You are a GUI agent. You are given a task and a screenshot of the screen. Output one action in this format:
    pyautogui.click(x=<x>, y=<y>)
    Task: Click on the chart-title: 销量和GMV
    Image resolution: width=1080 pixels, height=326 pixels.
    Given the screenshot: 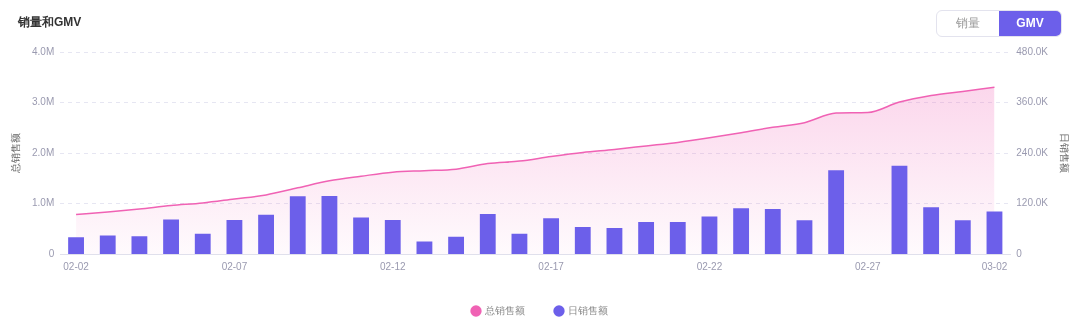 What is the action you would take?
    pyautogui.click(x=50, y=22)
    